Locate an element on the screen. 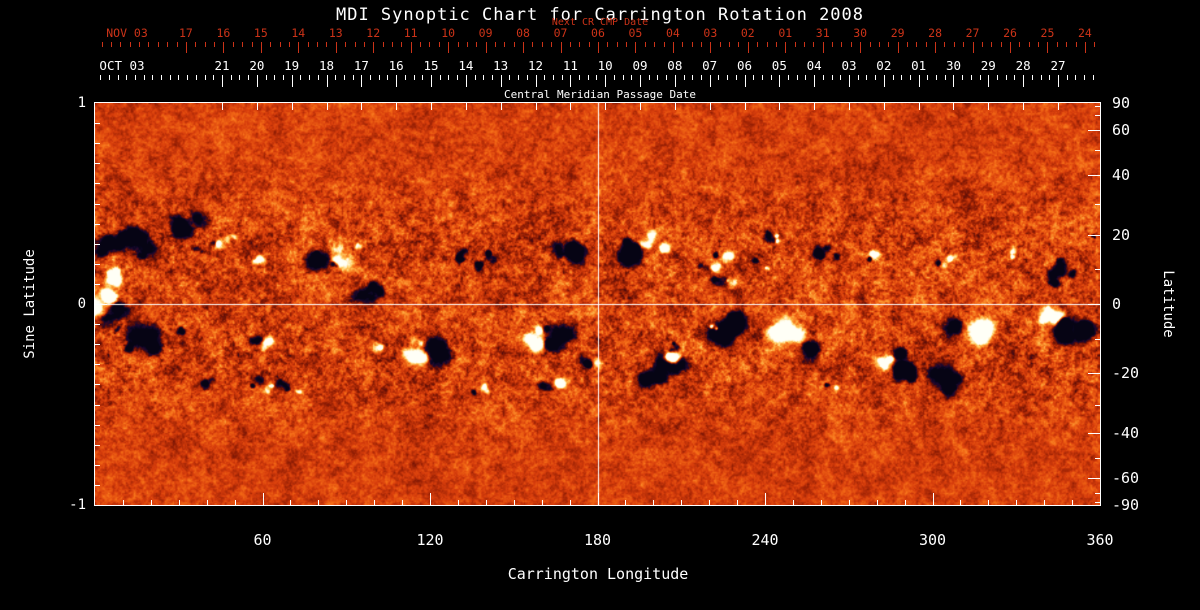  central-meridian-passage-date-label: Central Meridian Passage Date is located at coordinates (600, 94).